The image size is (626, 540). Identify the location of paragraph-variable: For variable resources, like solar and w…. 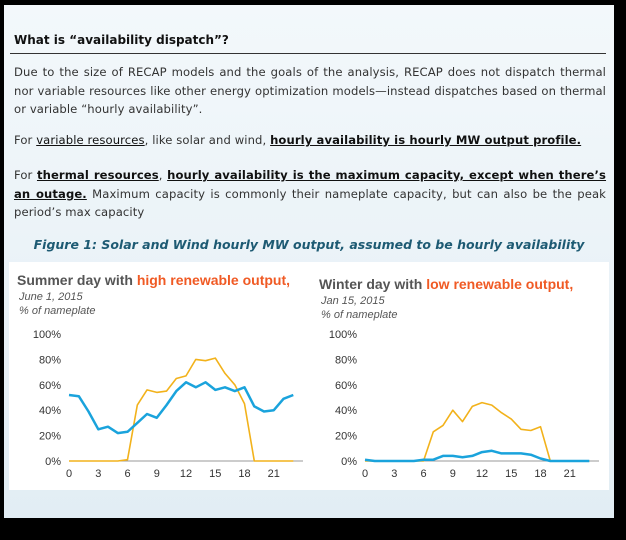
(310, 140).